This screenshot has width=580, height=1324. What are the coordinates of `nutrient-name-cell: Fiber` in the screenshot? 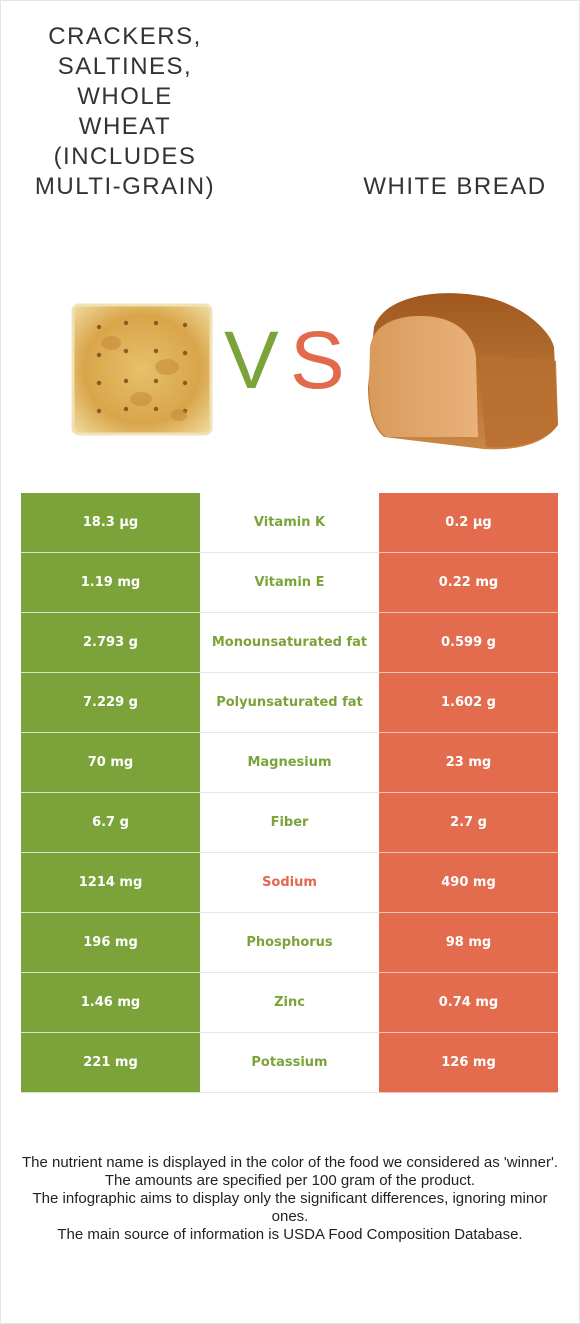 It's located at (289, 823).